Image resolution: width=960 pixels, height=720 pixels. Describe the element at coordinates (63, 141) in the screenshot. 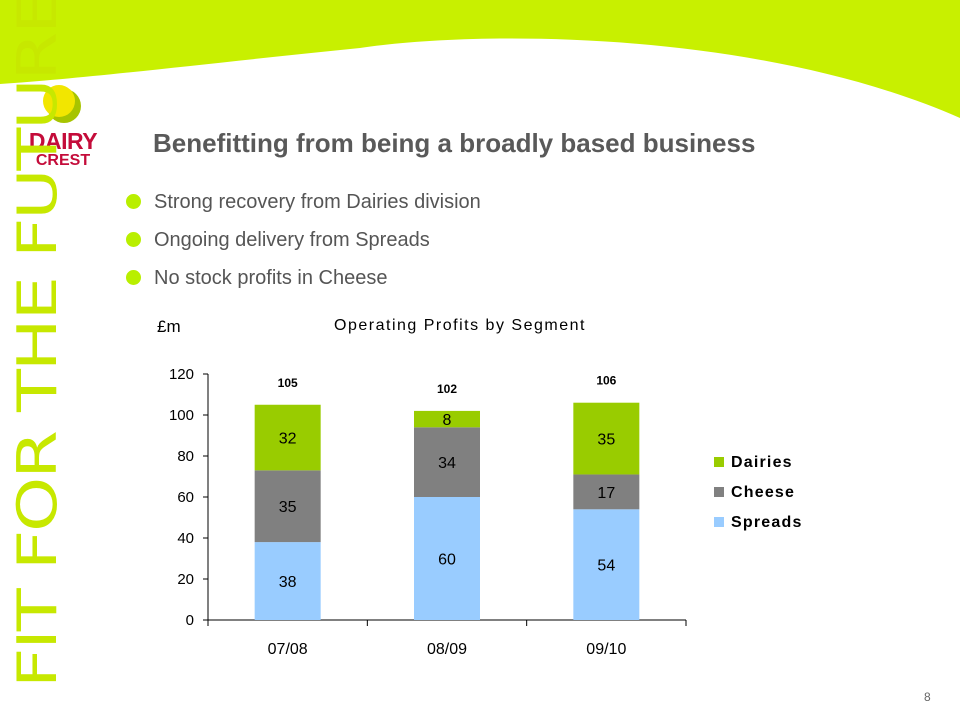

I see `logo-text-line1: DAIRY` at that location.